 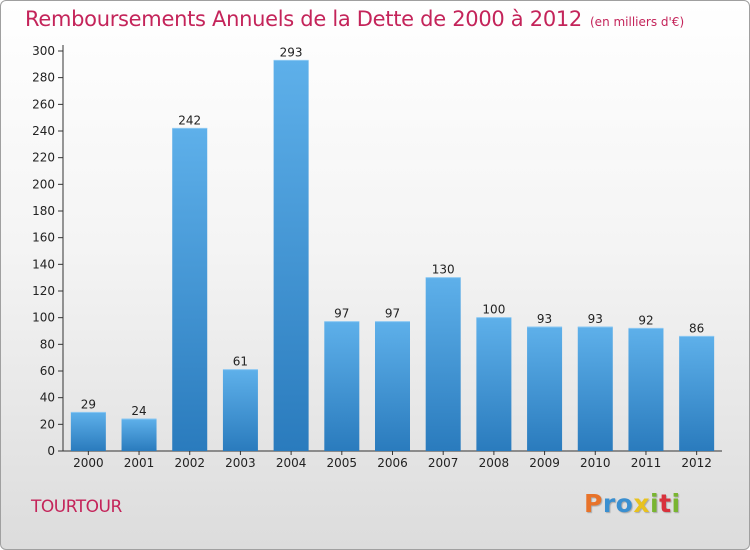 What do you see at coordinates (443, 270) in the screenshot?
I see `value-label-2007: 130` at bounding box center [443, 270].